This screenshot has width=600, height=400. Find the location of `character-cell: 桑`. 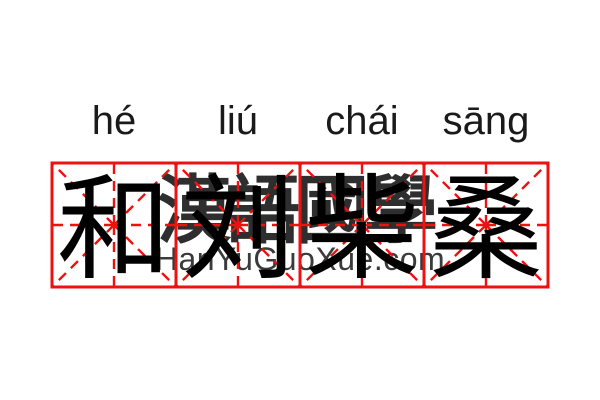

character-cell: 桑 is located at coordinates (486, 227).